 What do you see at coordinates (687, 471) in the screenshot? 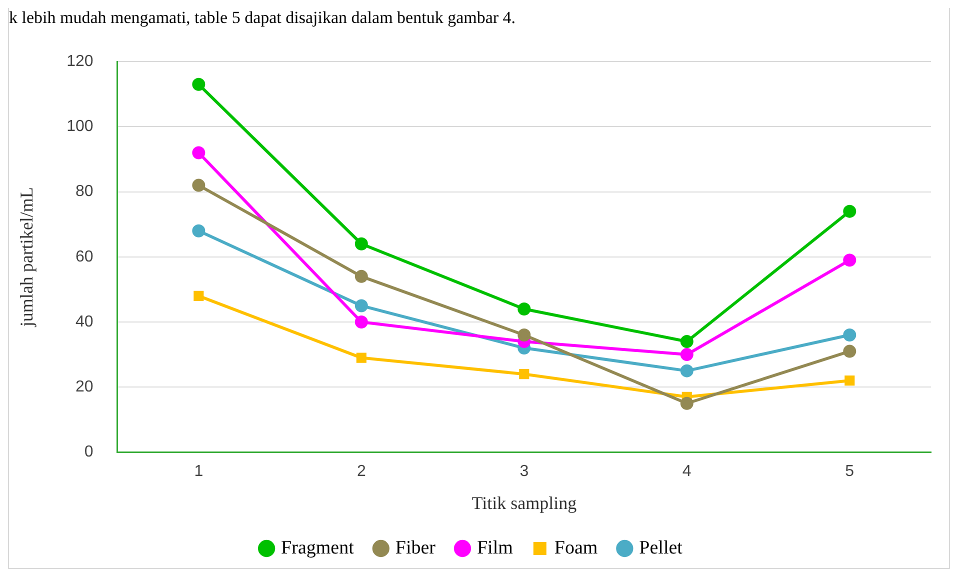
I see `x-tick-label: 4` at bounding box center [687, 471].